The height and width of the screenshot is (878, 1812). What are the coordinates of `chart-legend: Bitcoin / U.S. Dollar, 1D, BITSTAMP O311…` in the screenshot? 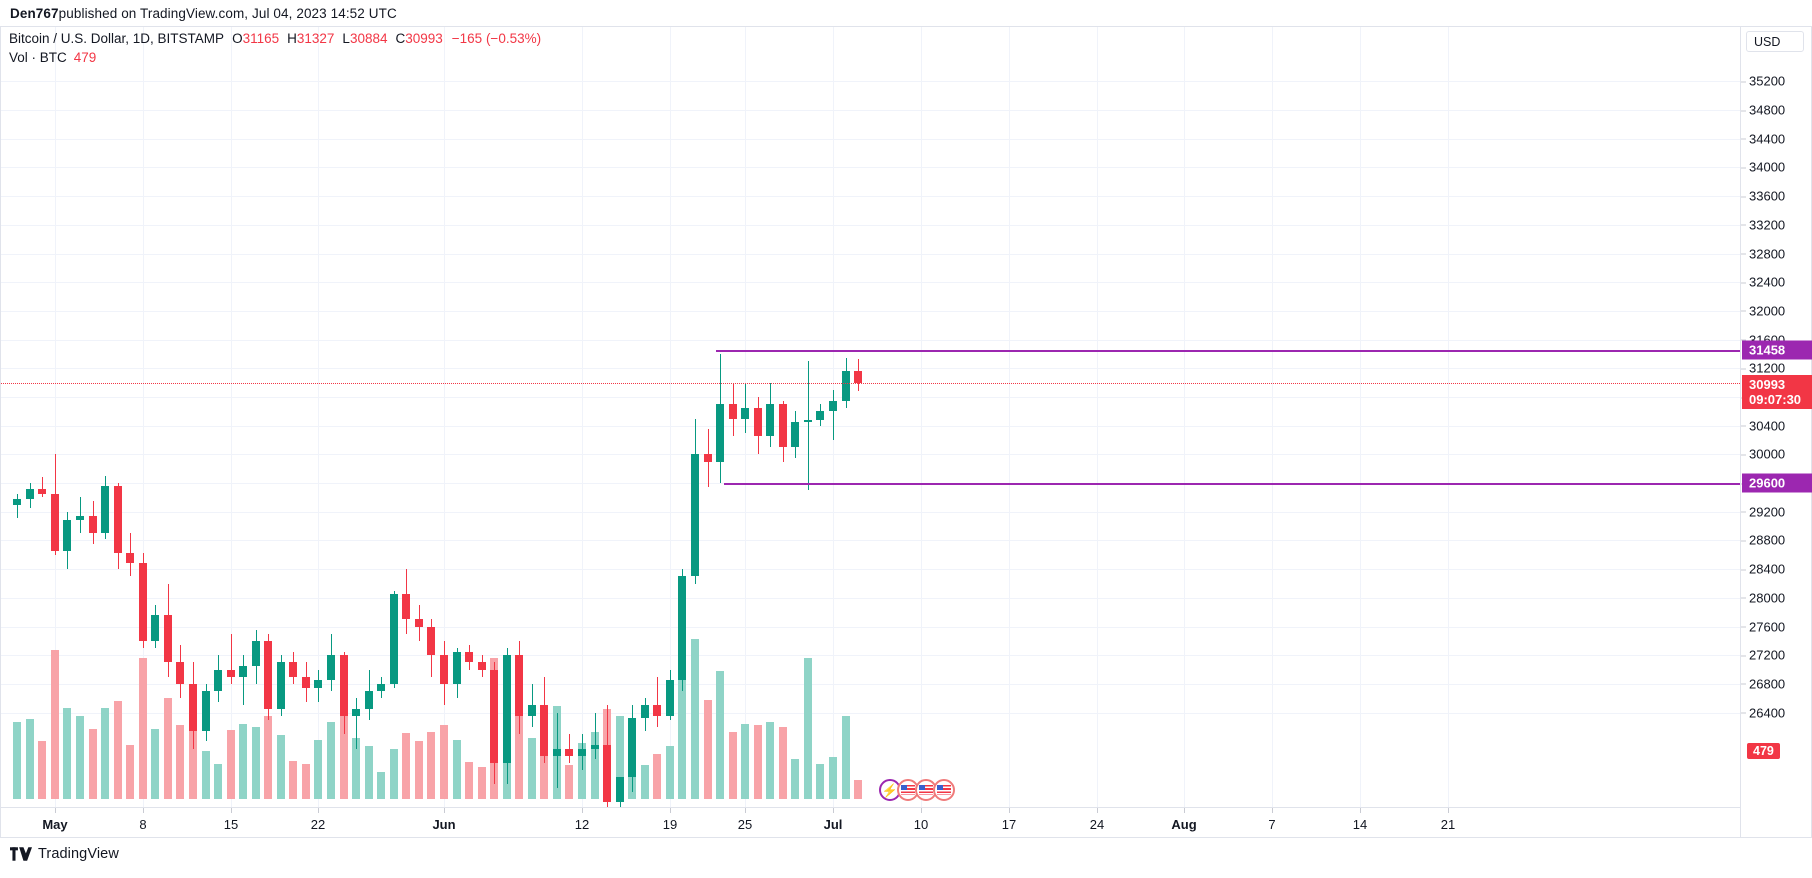 It's located at (275, 48).